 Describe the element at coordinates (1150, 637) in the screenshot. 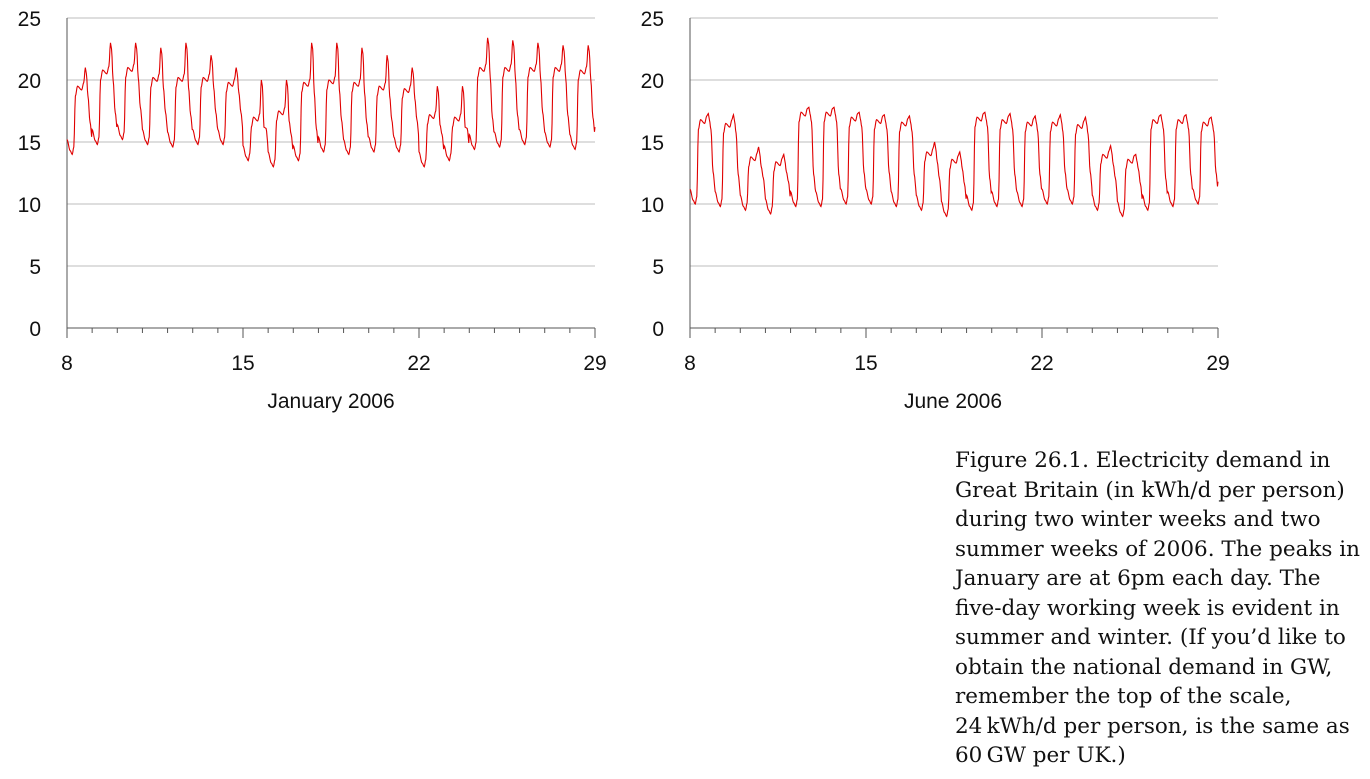

I see `caption-line: summer and winter. (If you’d like to` at that location.